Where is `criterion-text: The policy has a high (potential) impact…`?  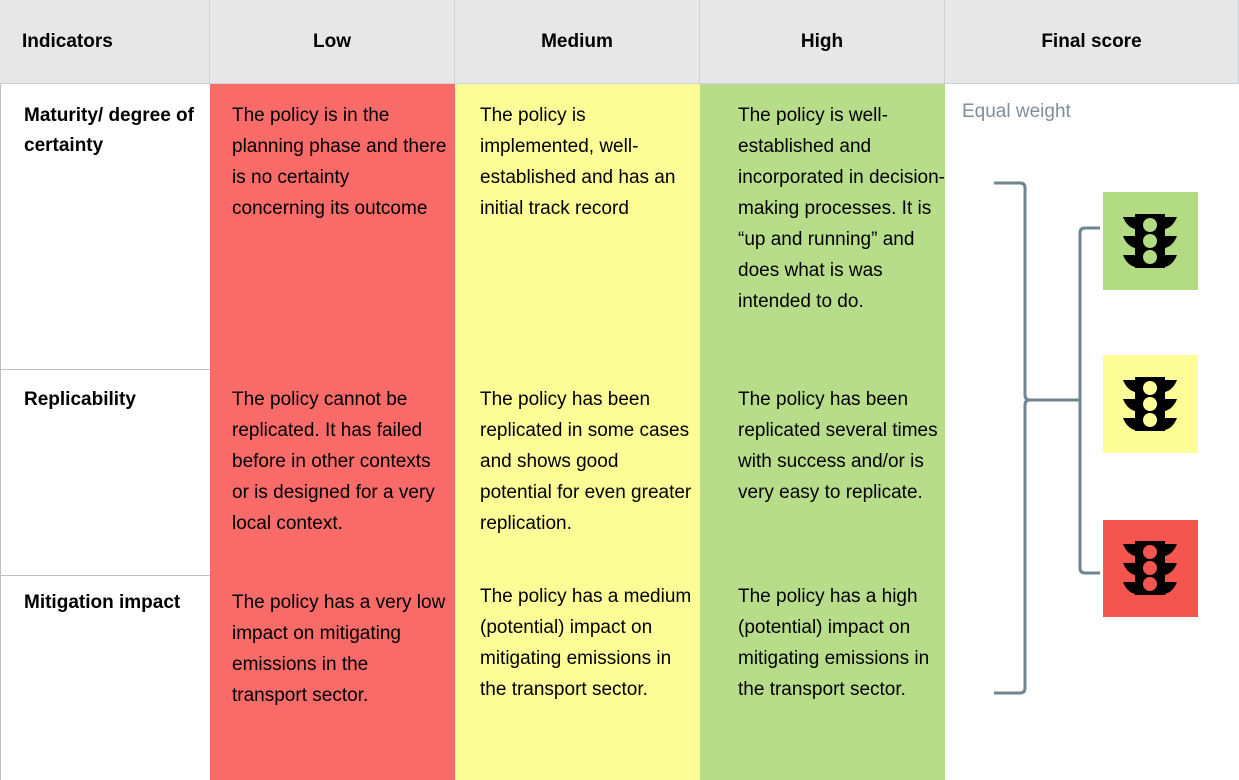
criterion-text: The policy has a high (potential) impact… is located at coordinates (834, 643).